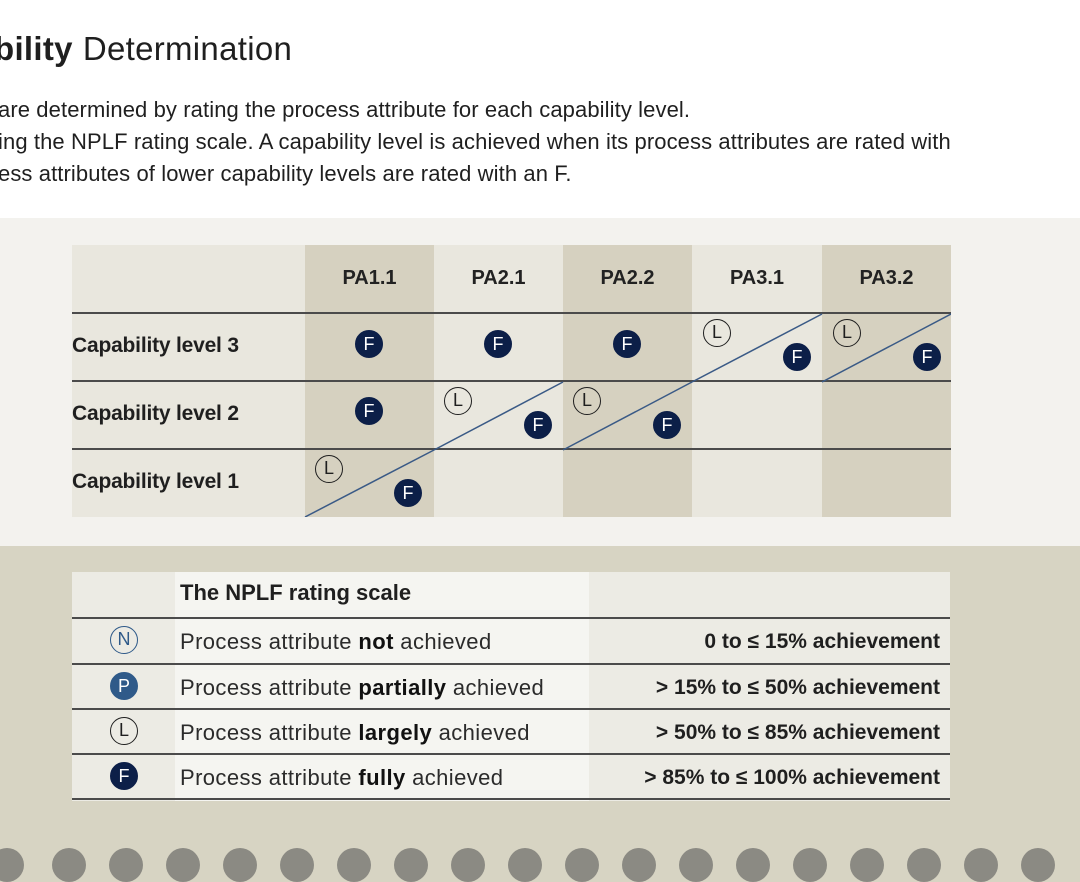  Describe the element at coordinates (296, 592) in the screenshot. I see `scale-heading: The NPLF rating scale` at that location.